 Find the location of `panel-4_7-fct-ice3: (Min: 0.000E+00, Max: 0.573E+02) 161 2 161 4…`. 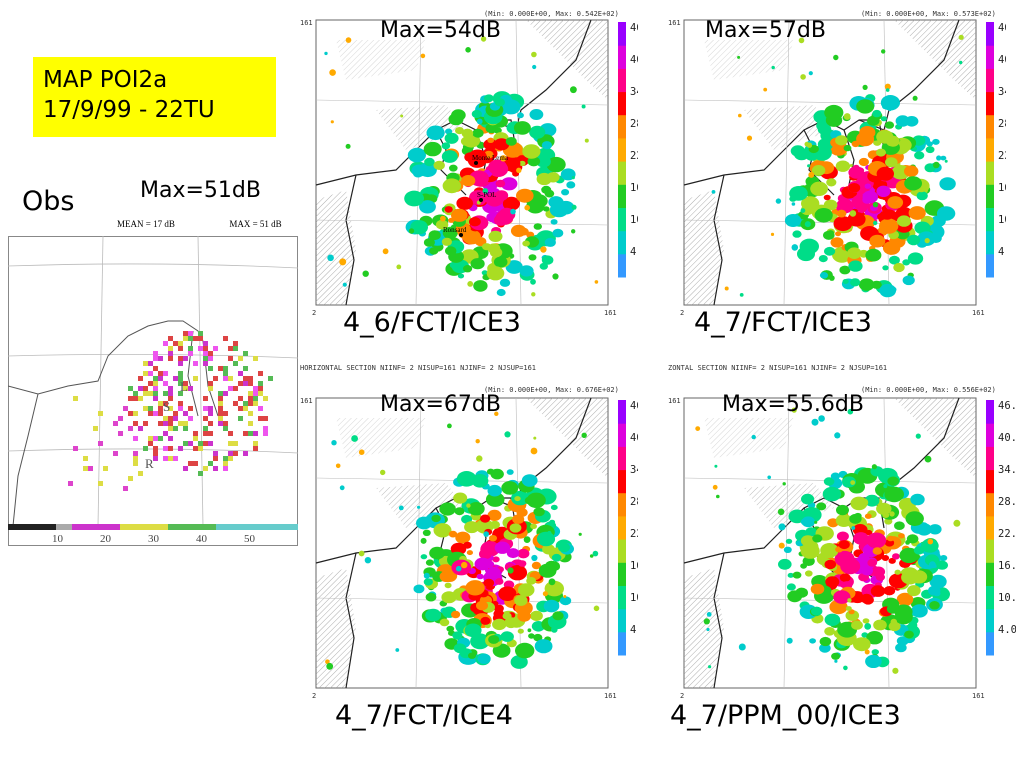

panel-4_7-fct-ice3: (Min: 0.000E+00, Max: 0.573E+02) 161 2 161 4… is located at coordinates (836, 163).